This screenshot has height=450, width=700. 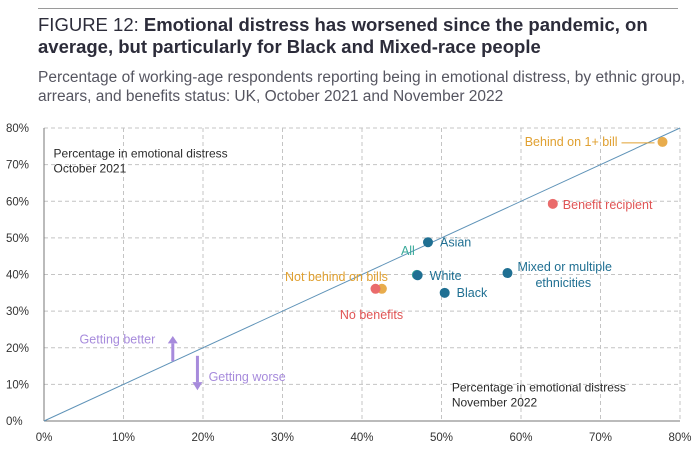 What do you see at coordinates (17, 202) in the screenshot?
I see `y-tick-label: 60%` at bounding box center [17, 202].